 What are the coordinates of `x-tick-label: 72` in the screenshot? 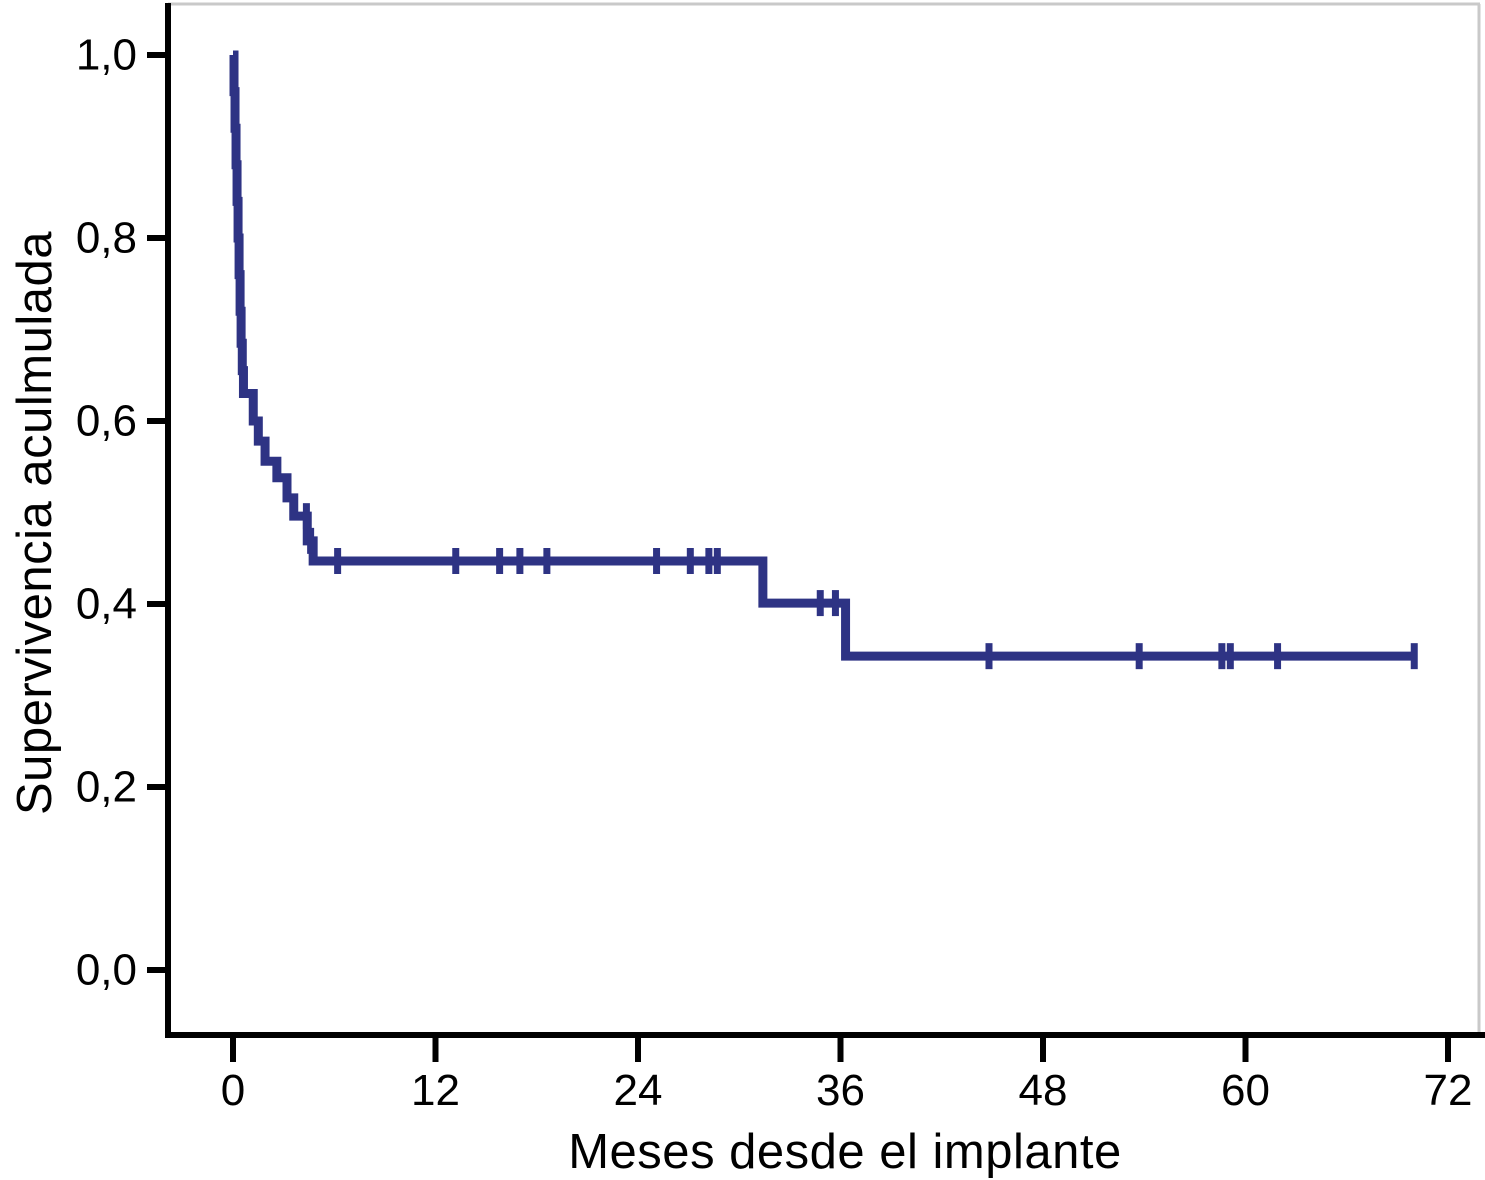 It's located at (1448, 1090).